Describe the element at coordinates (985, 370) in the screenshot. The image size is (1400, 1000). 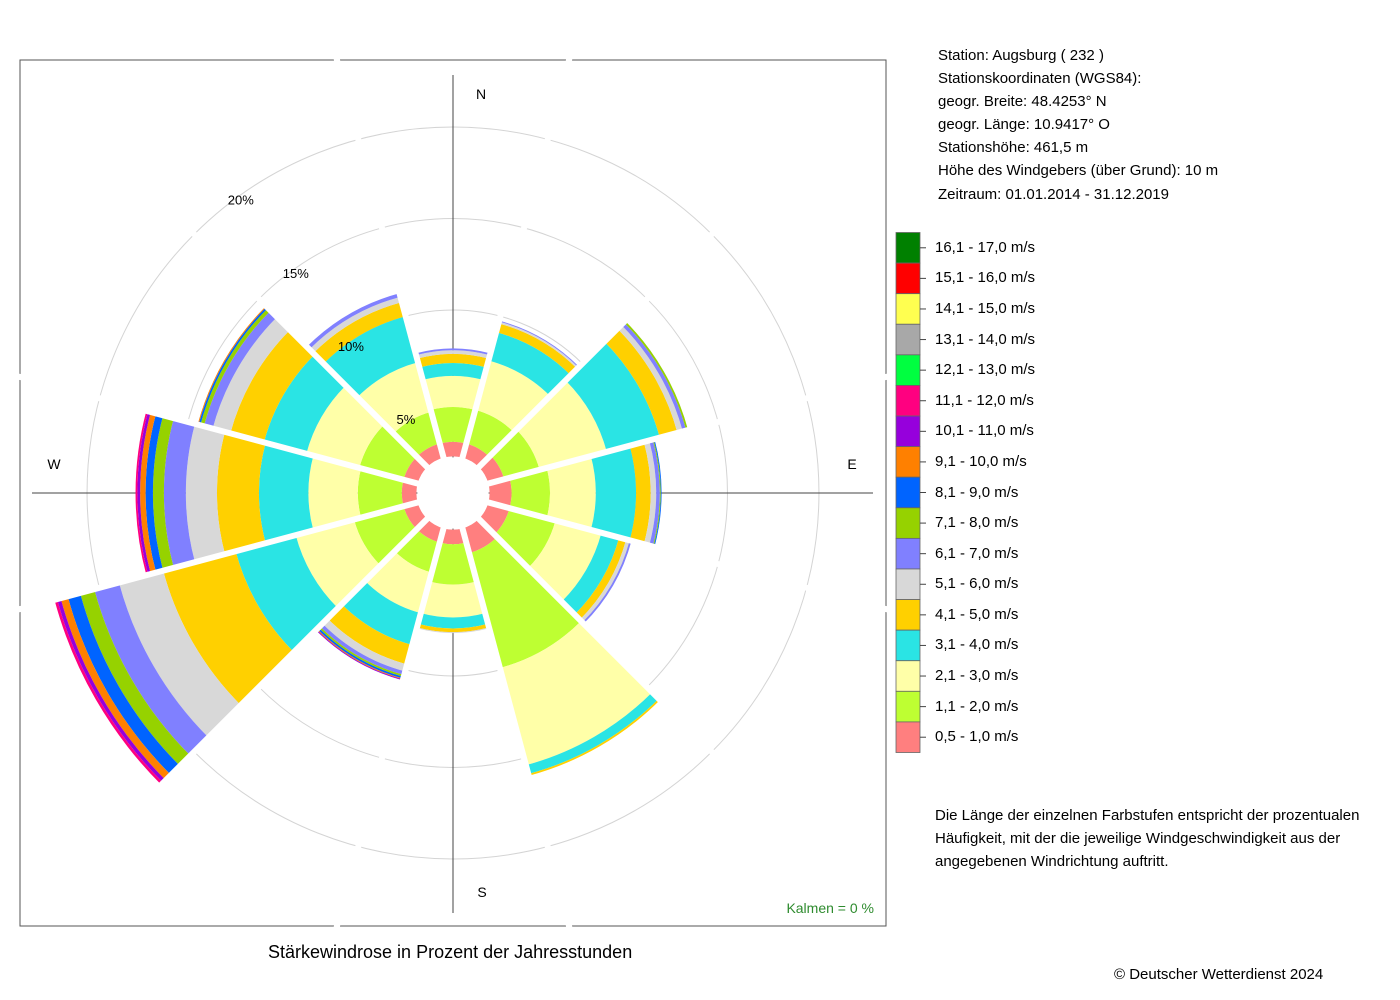
I see `legend-label: 12,1 - 13,0 m/s` at that location.